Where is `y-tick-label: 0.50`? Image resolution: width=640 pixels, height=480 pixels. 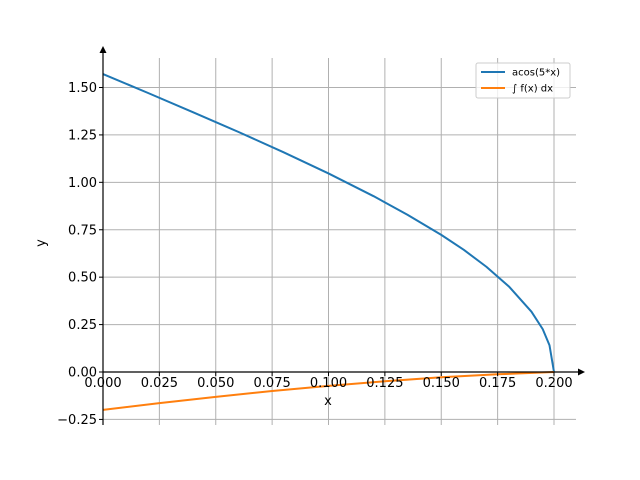 y-tick-label: 0.50 is located at coordinates (82, 278).